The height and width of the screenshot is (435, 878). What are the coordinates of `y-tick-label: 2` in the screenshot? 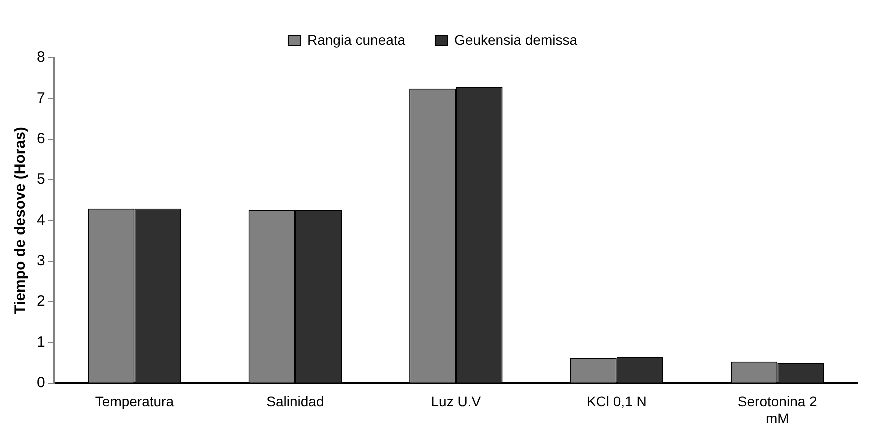 It's located at (41, 301).